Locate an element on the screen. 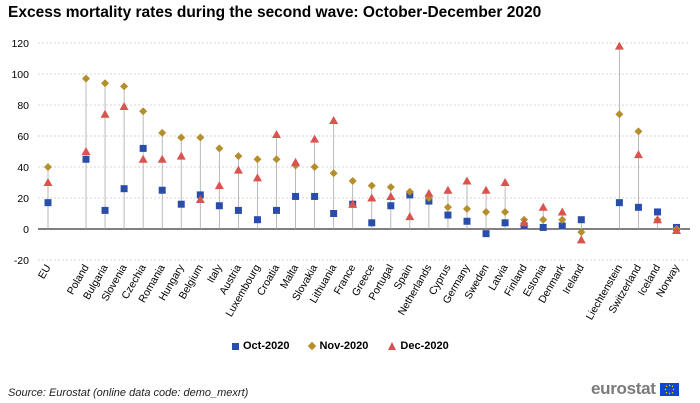 The width and height of the screenshot is (700, 403). legend-square-icon is located at coordinates (235, 346).